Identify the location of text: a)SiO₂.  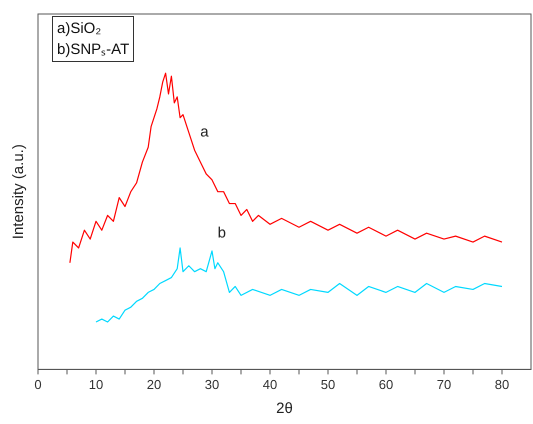
(79, 29).